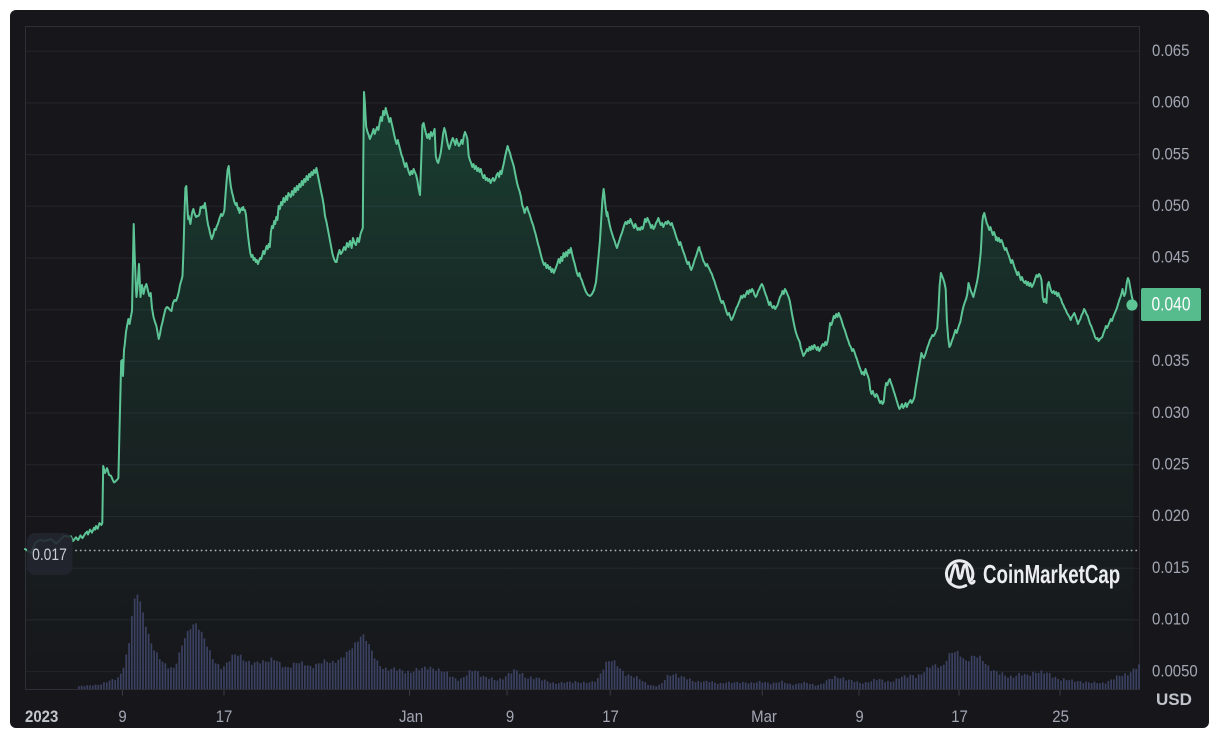  Describe the element at coordinates (49, 555) in the screenshot. I see `svg-text: 0.017` at that location.